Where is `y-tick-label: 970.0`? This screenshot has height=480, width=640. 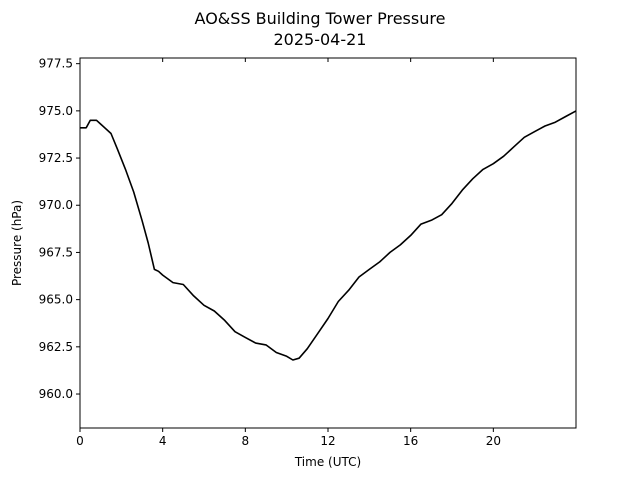 y-tick-label: 970.0 is located at coordinates (56, 205).